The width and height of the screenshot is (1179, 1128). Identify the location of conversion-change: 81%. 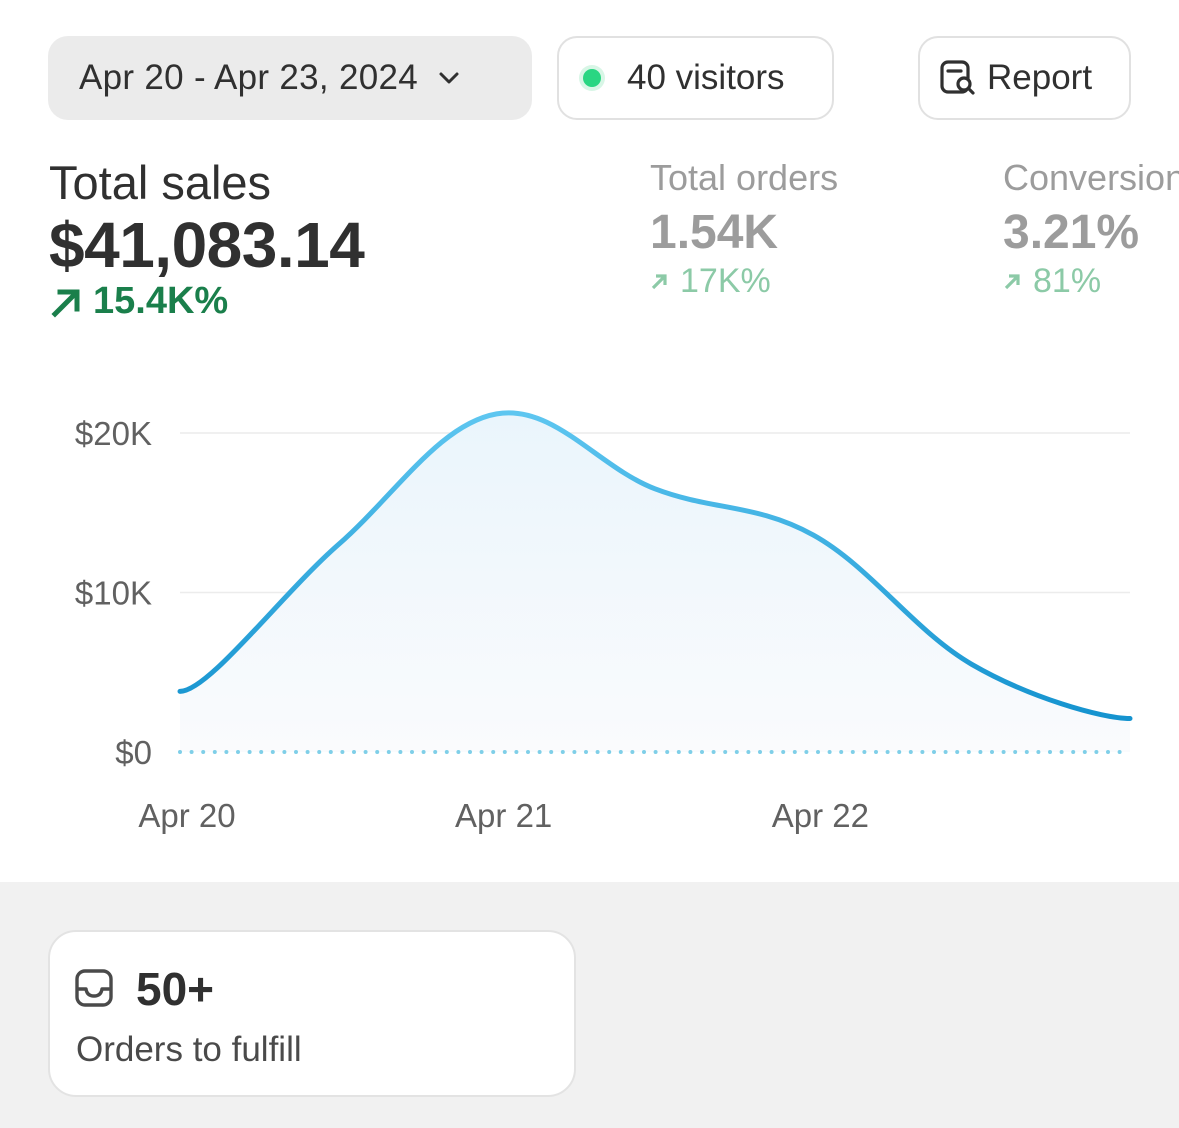
(1091, 281).